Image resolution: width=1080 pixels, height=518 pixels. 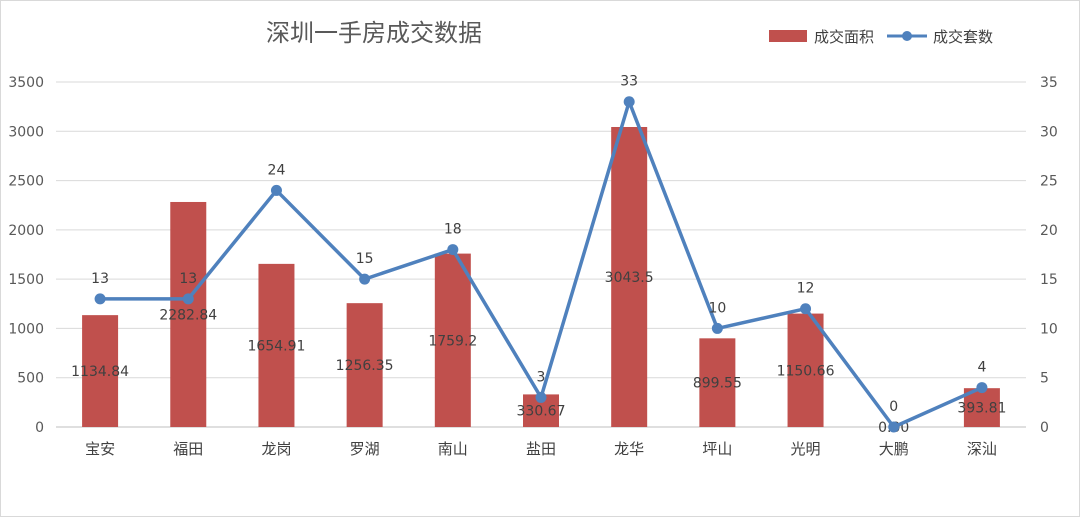 I want to click on x-tick-label: 盐田, so click(x=541, y=449).